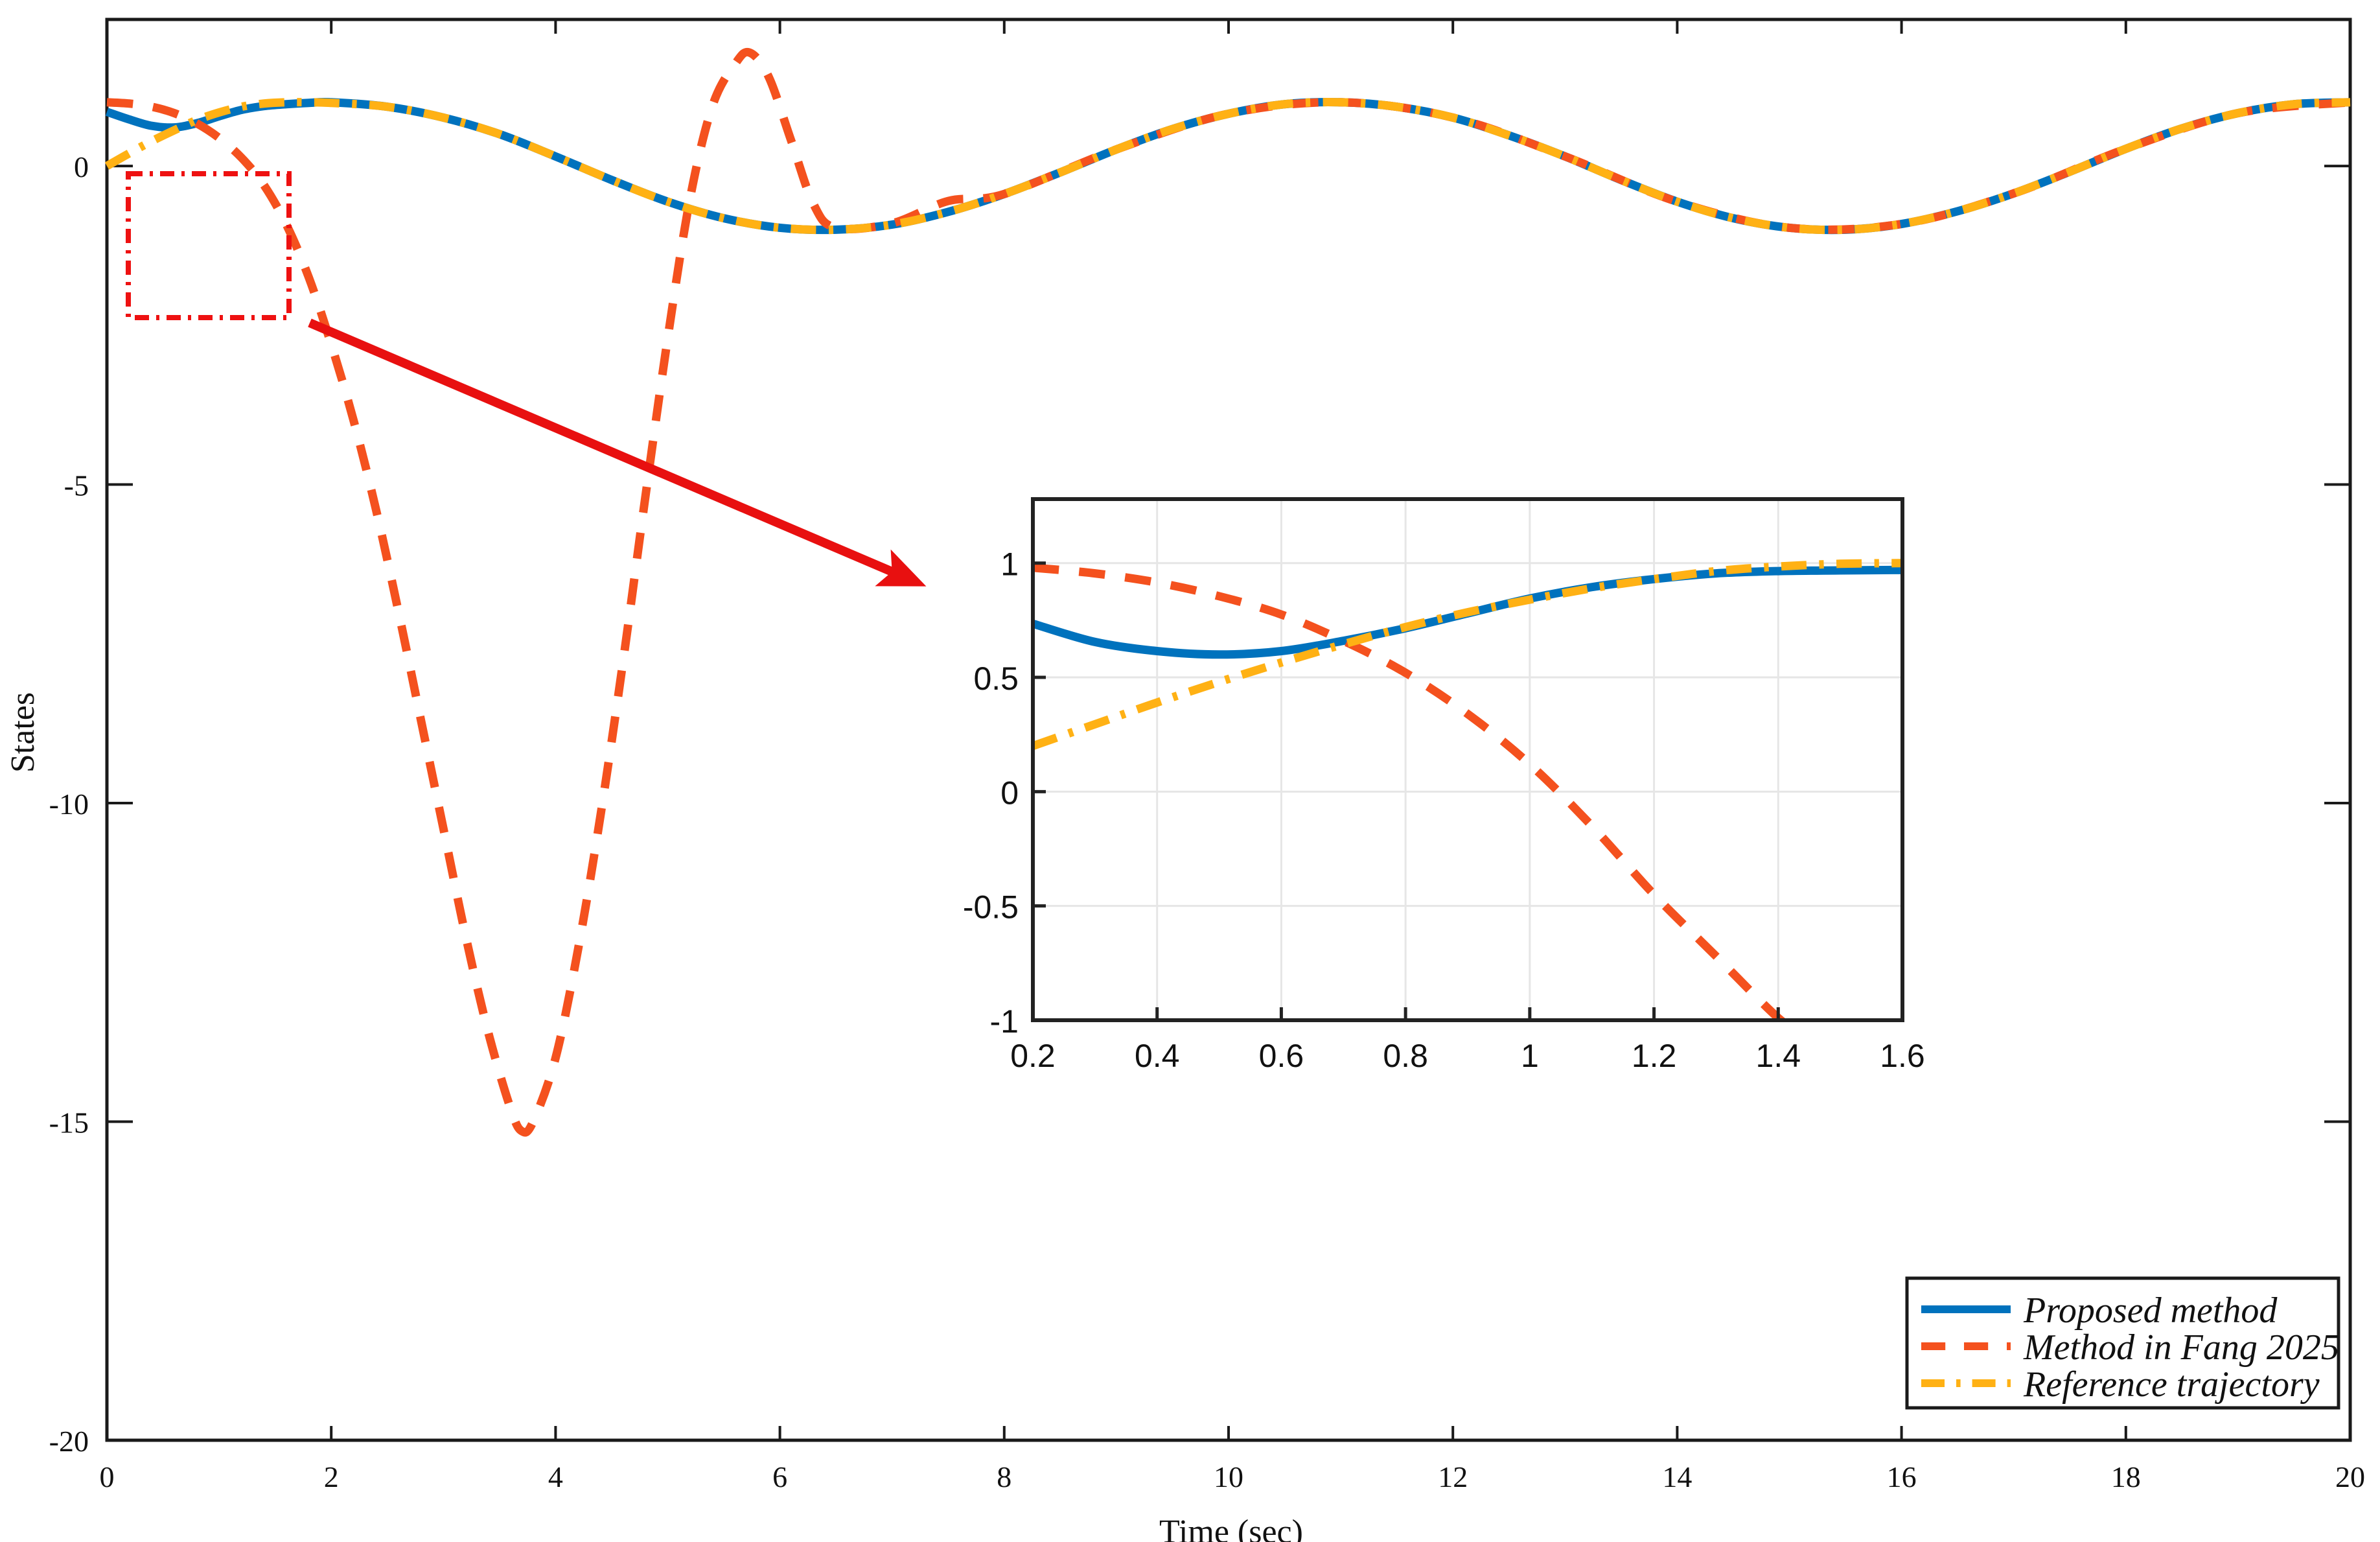 Image resolution: width=2380 pixels, height=1542 pixels. Describe the element at coordinates (1005, 1021) in the screenshot. I see `inset-y-tick-label: -1` at that location.